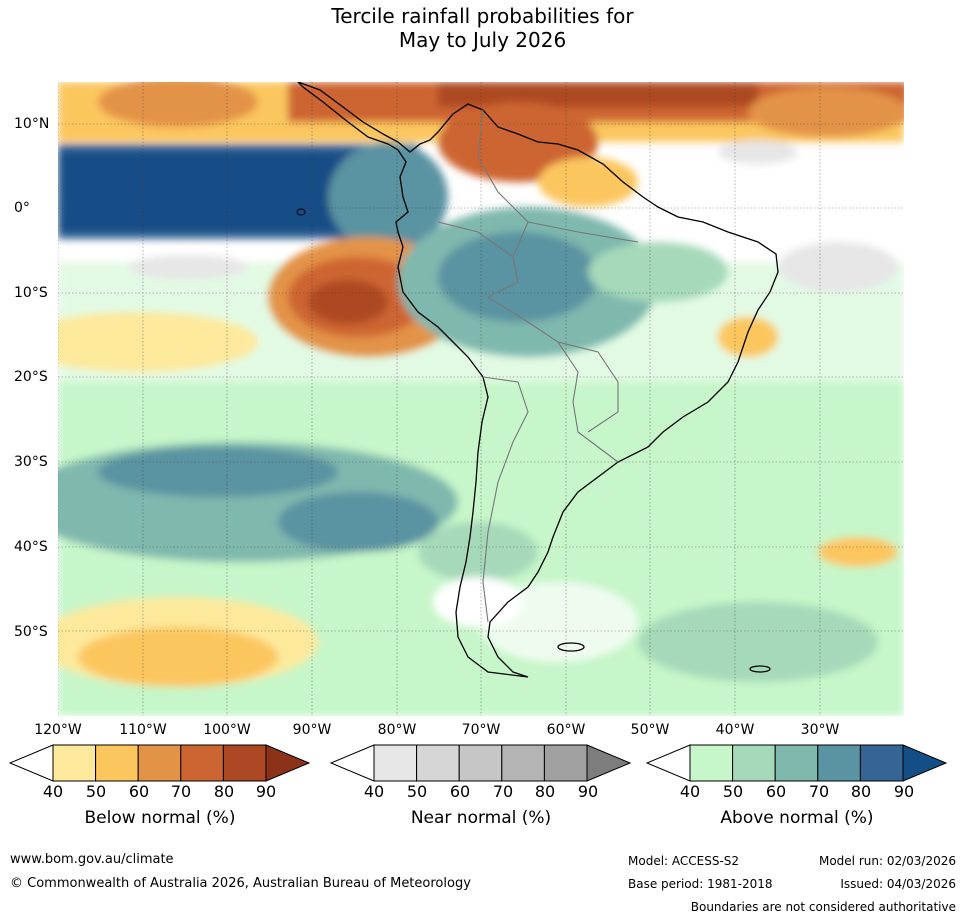  What do you see at coordinates (266, 791) in the screenshot?
I see `legend-below-tick: 90` at bounding box center [266, 791].